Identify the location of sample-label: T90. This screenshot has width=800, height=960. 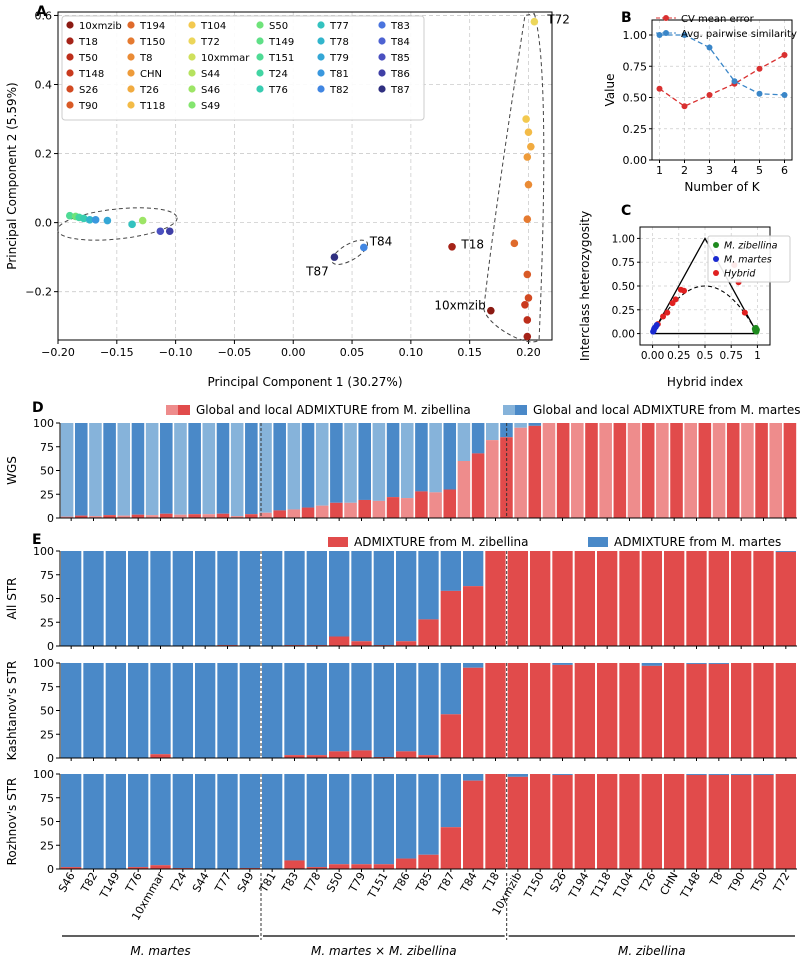
(737, 882).